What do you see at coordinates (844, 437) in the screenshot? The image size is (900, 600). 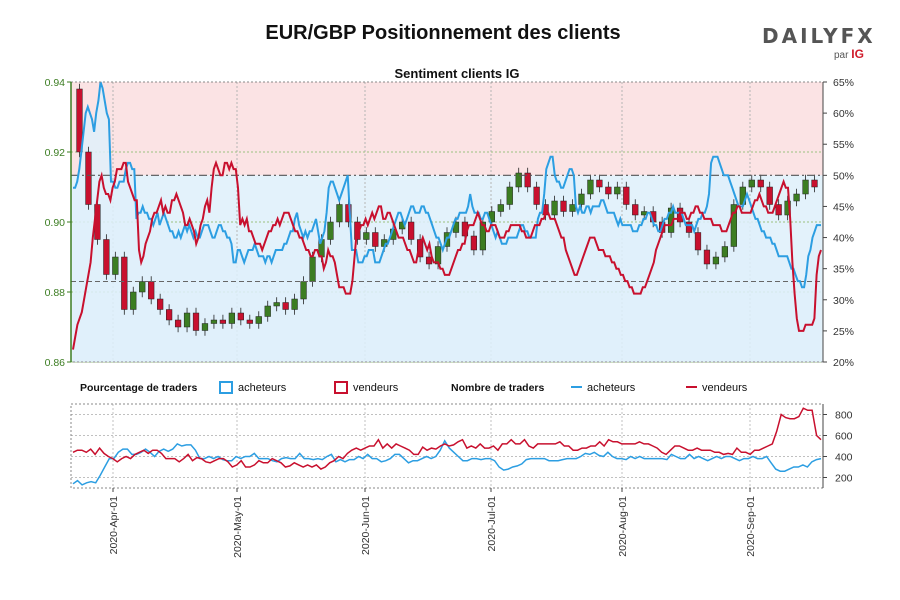 I see `count-tick-label-1: 600` at bounding box center [844, 437].